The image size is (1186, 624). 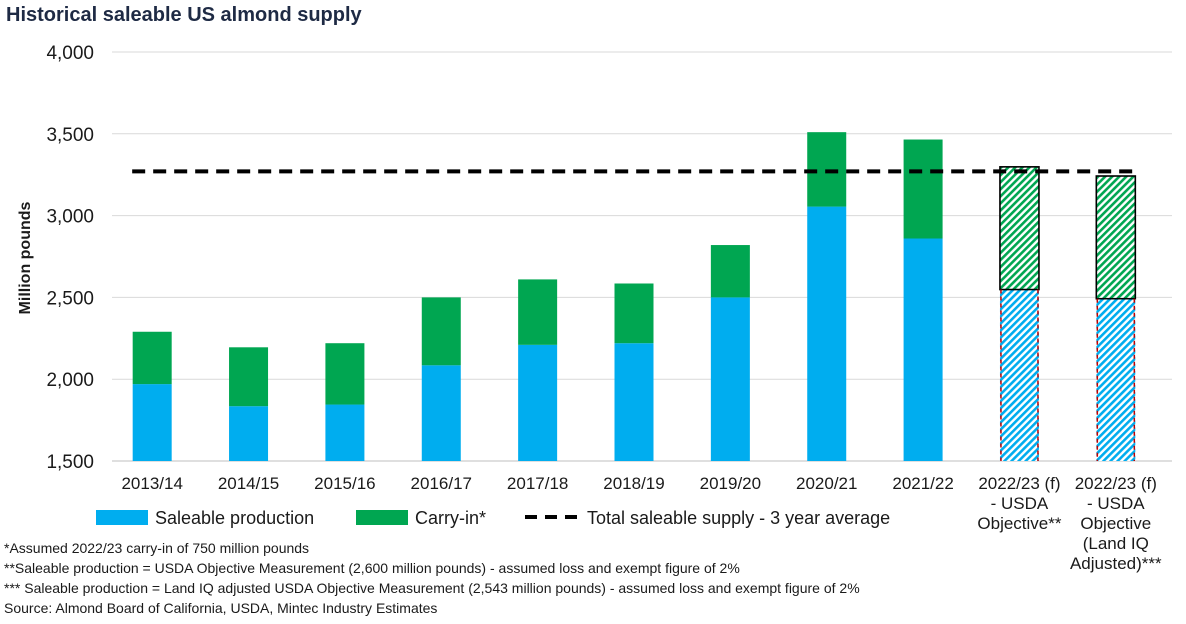 I want to click on x-tick-label: 2013/14, so click(x=151, y=483).